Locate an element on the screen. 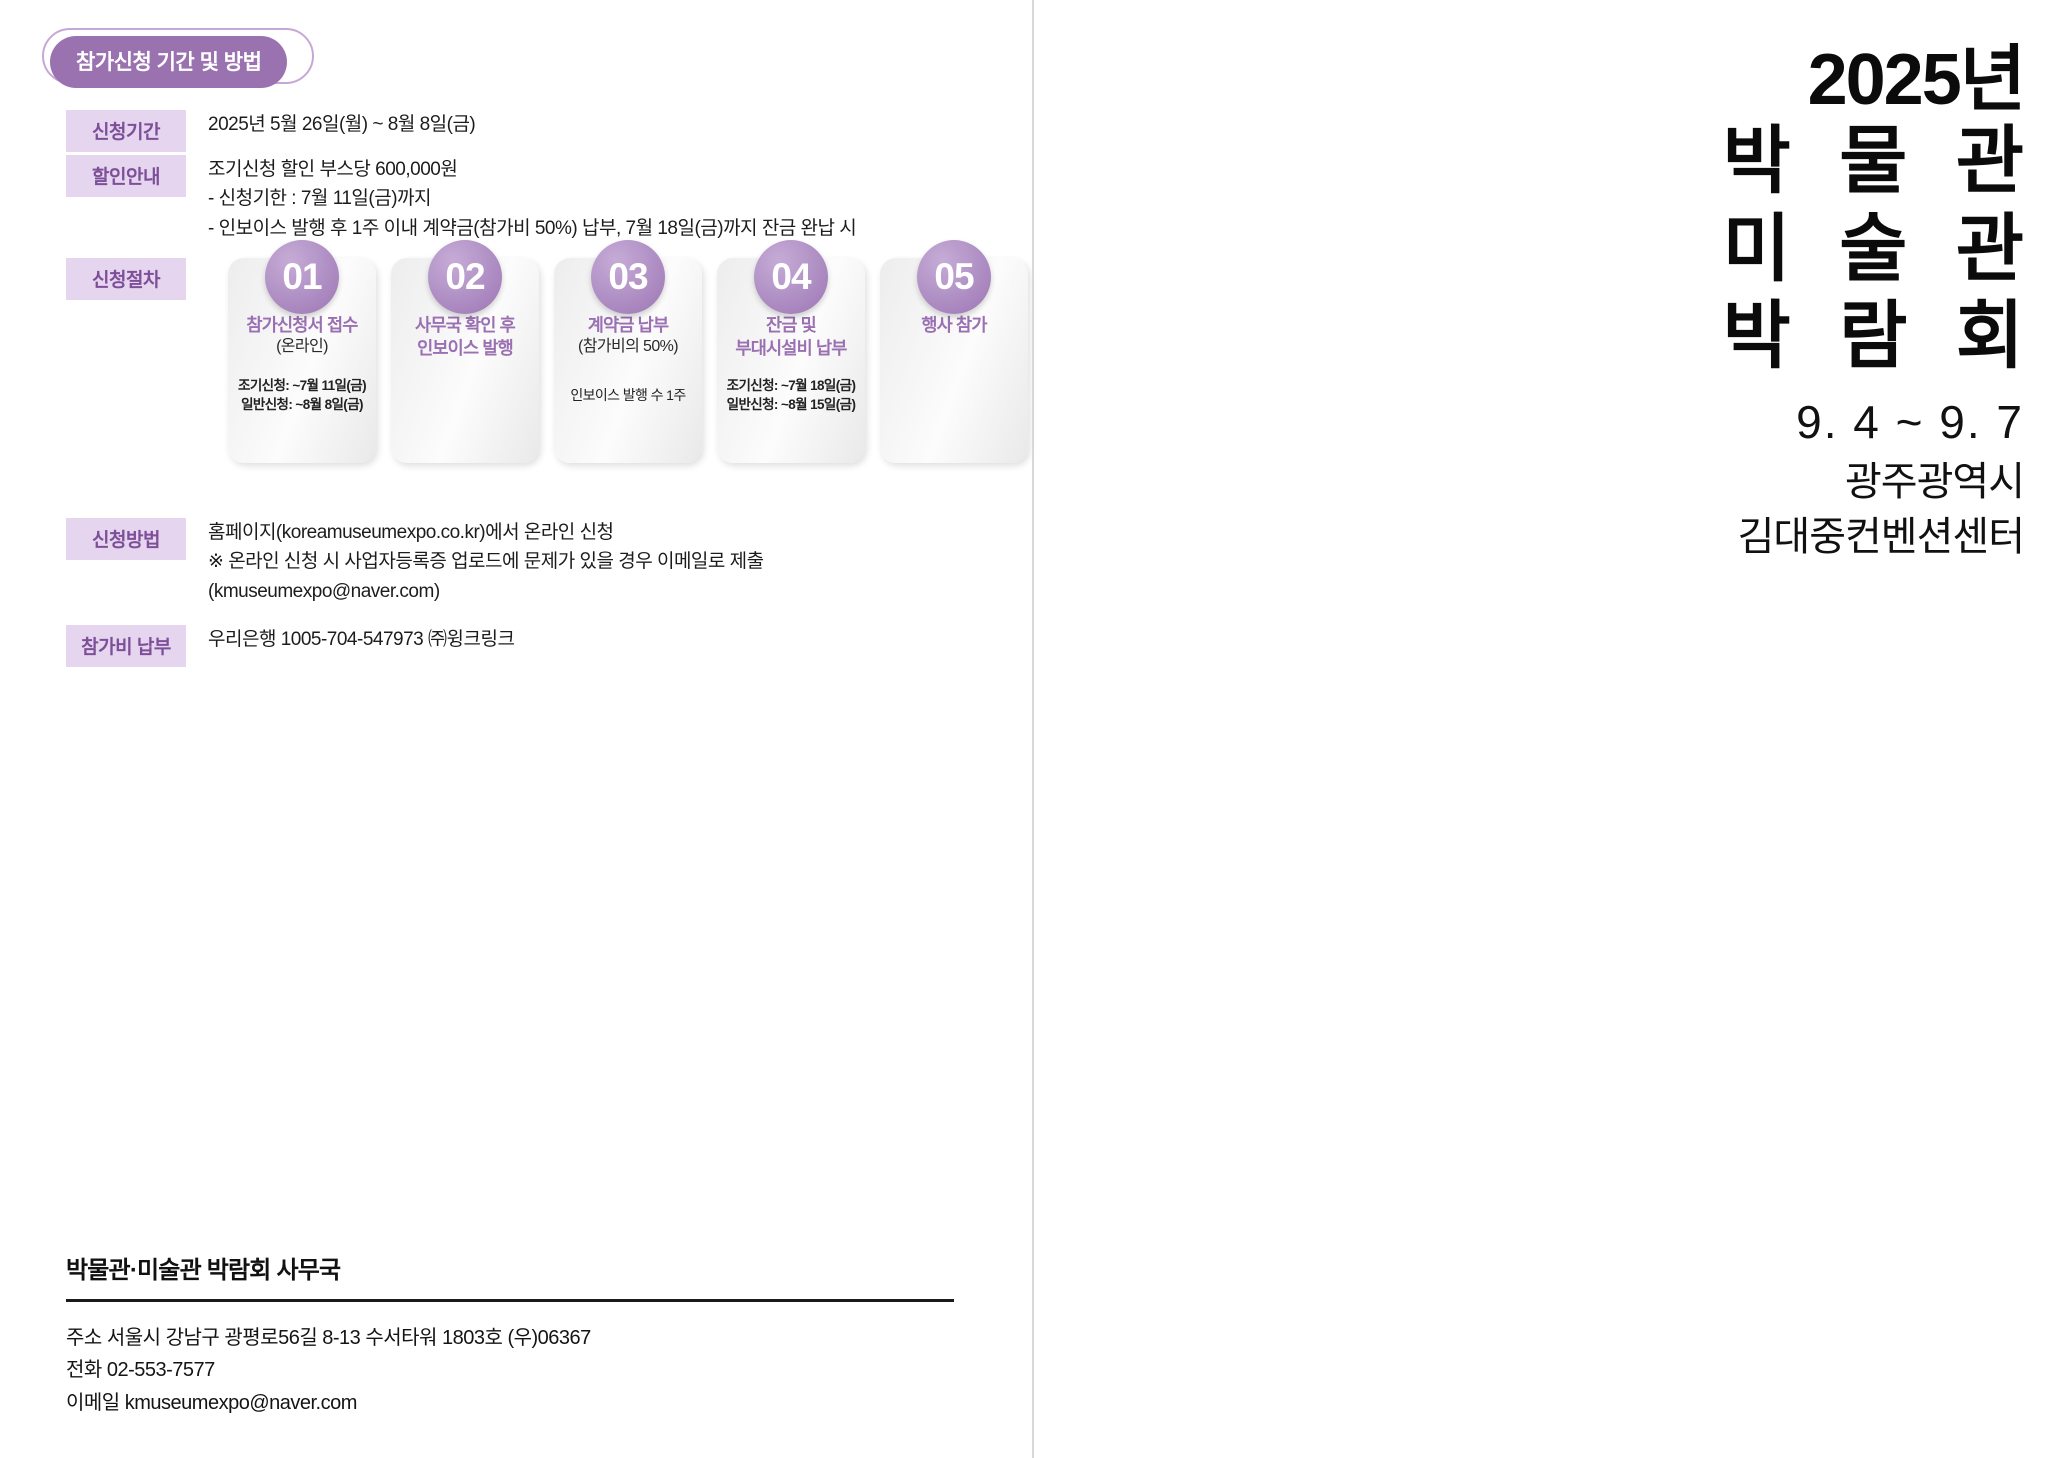 This screenshot has height=1458, width=2064. step-title: 잔금 및 부대시설비 납부 is located at coordinates (791, 336).